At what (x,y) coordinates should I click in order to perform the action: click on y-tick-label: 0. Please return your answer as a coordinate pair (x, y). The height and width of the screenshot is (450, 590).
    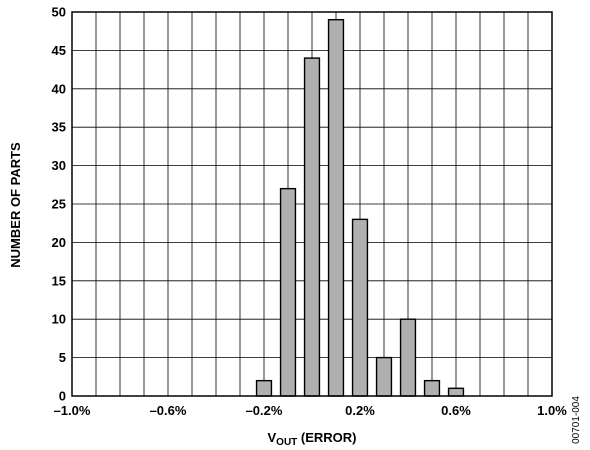
    Looking at the image, I should click on (62, 396).